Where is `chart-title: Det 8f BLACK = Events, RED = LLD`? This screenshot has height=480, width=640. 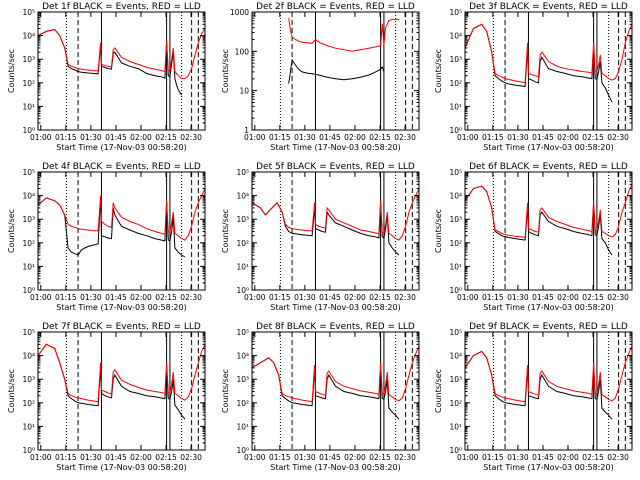 chart-title: Det 8f BLACK = Events, RED = LLD is located at coordinates (335, 327).